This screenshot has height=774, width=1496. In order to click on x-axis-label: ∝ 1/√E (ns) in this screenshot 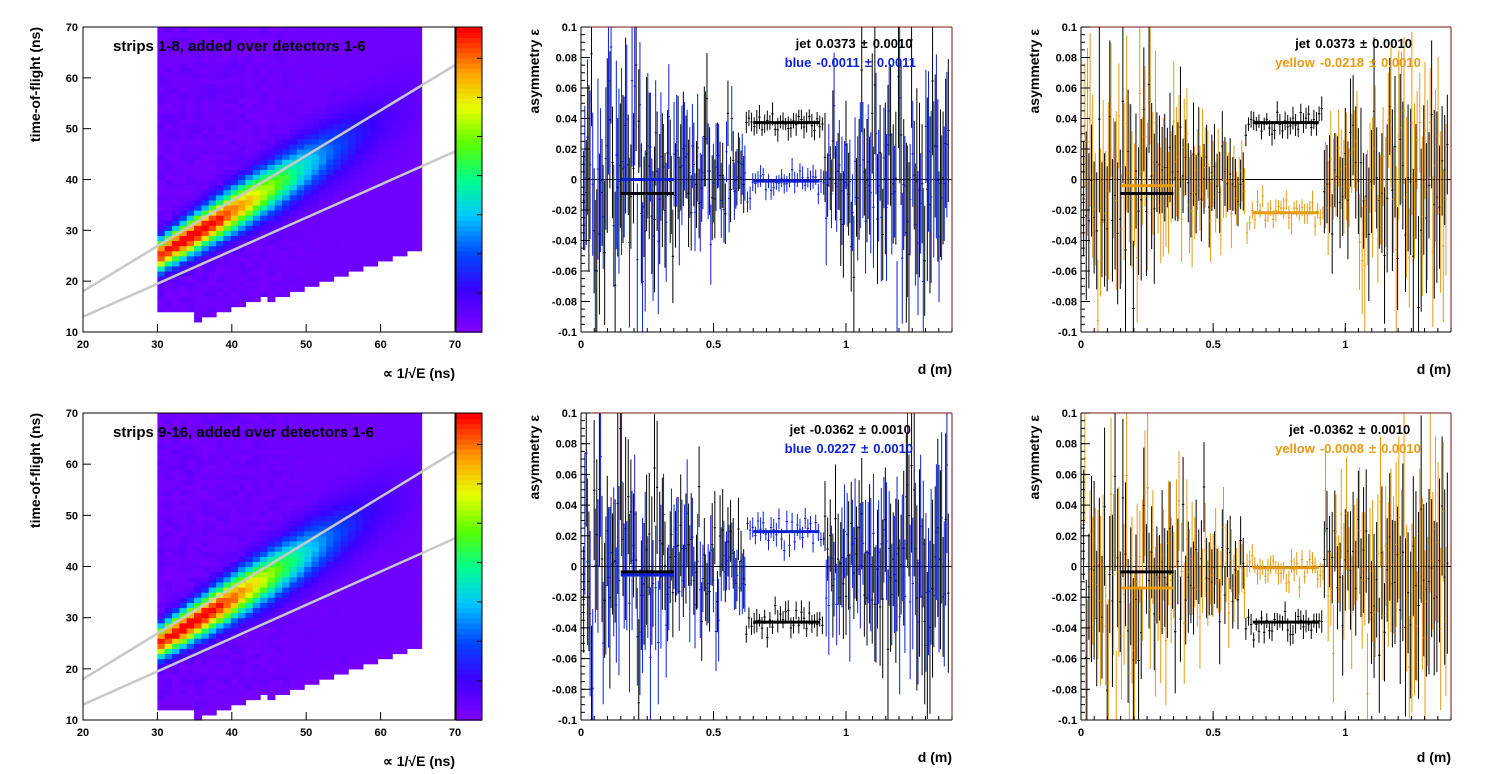, I will do `click(419, 373)`.